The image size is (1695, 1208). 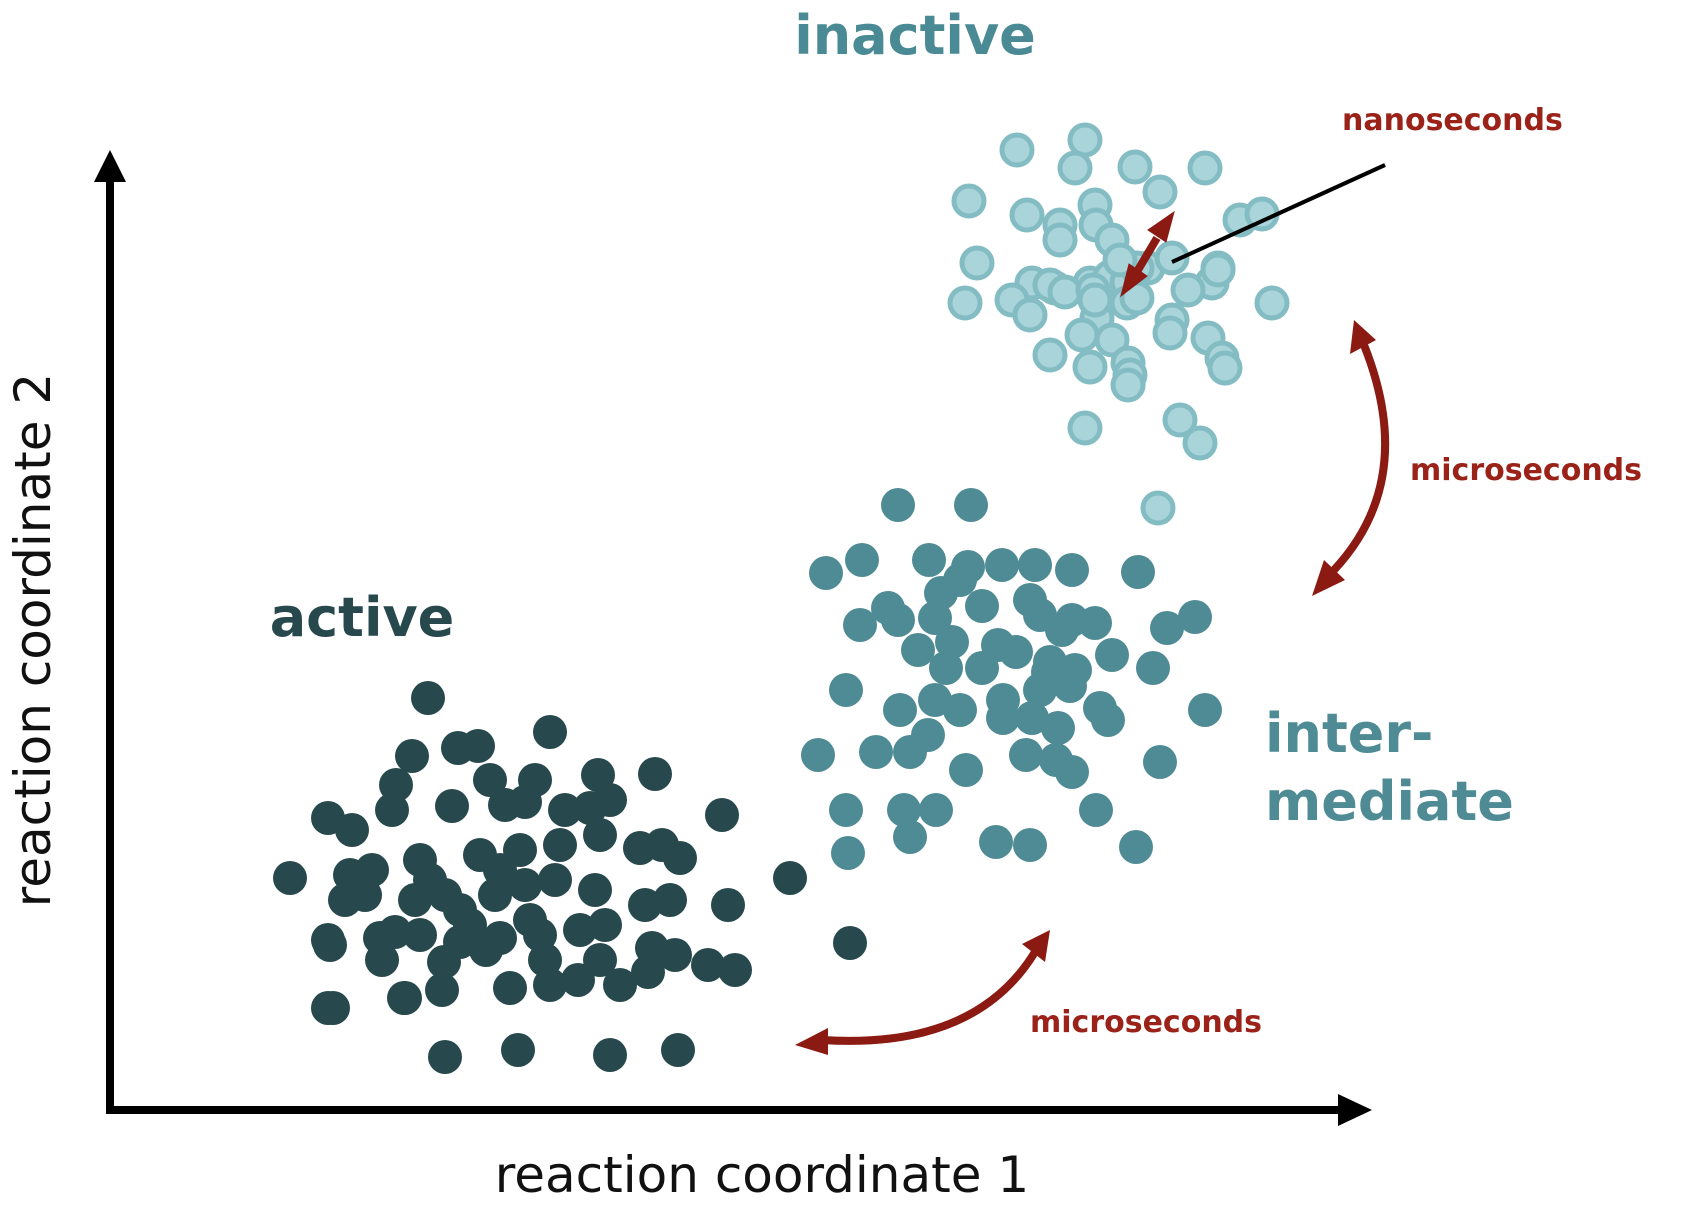 What do you see at coordinates (33, 640) in the screenshot?
I see `y-axis-title: reaction coordinate 2` at bounding box center [33, 640].